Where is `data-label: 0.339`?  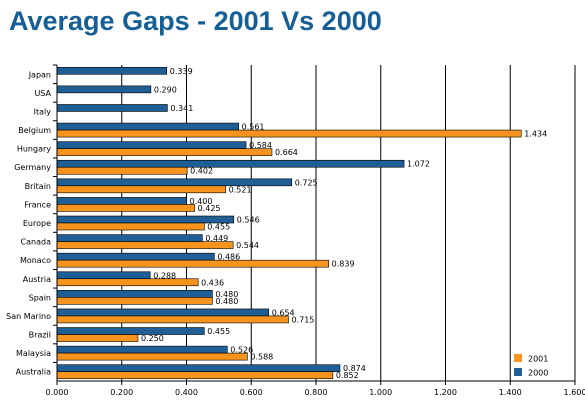 data-label: 0.339 is located at coordinates (181, 71).